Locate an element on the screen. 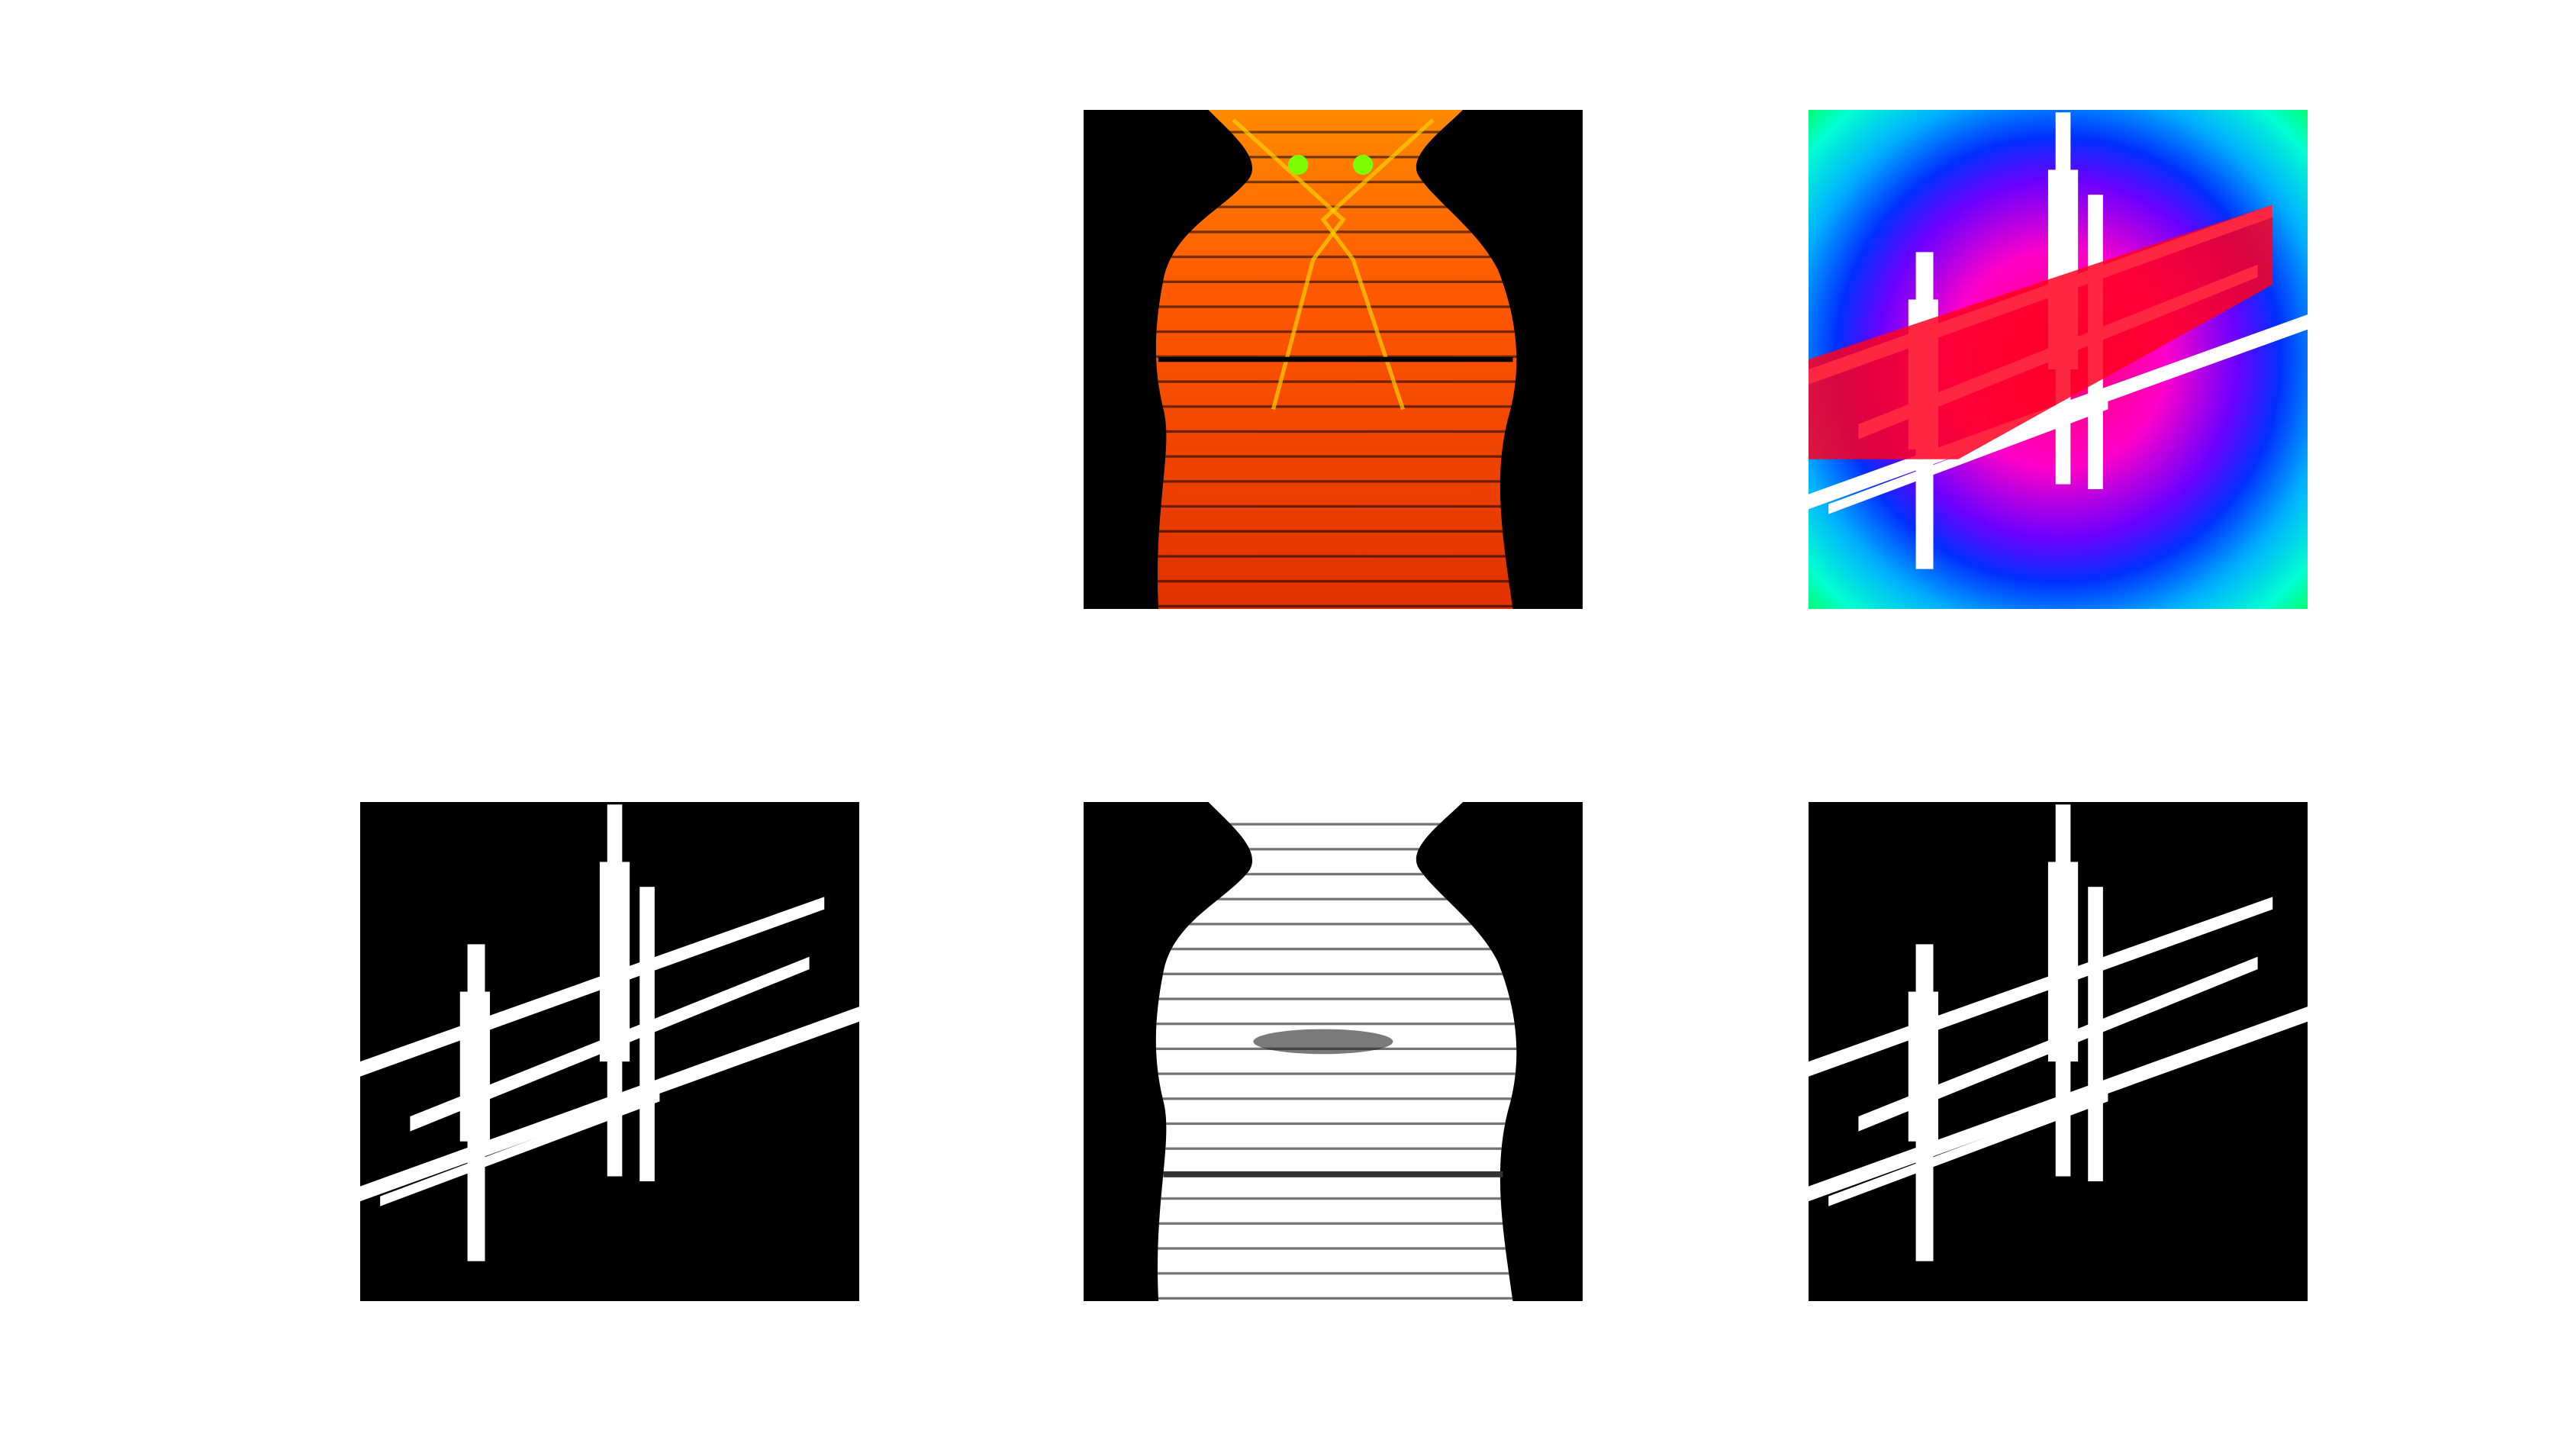  red-overlay is located at coordinates (2058, 340).